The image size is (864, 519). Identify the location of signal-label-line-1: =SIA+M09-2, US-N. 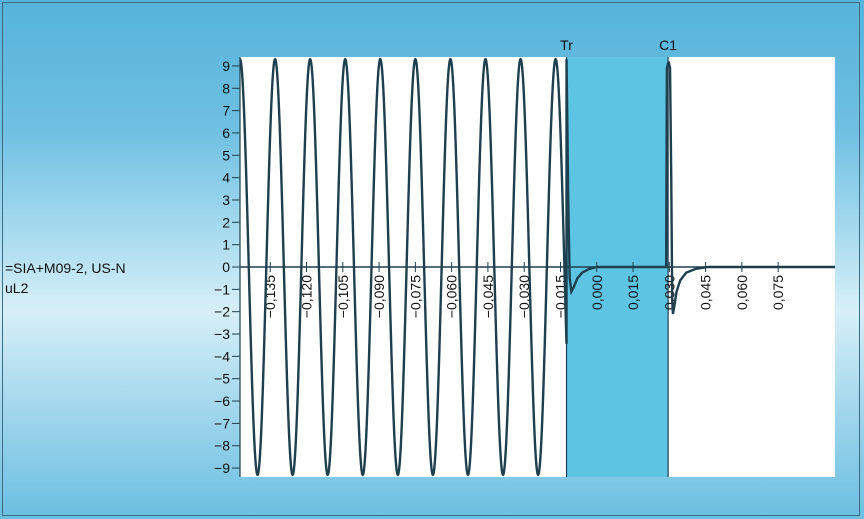
(65, 268).